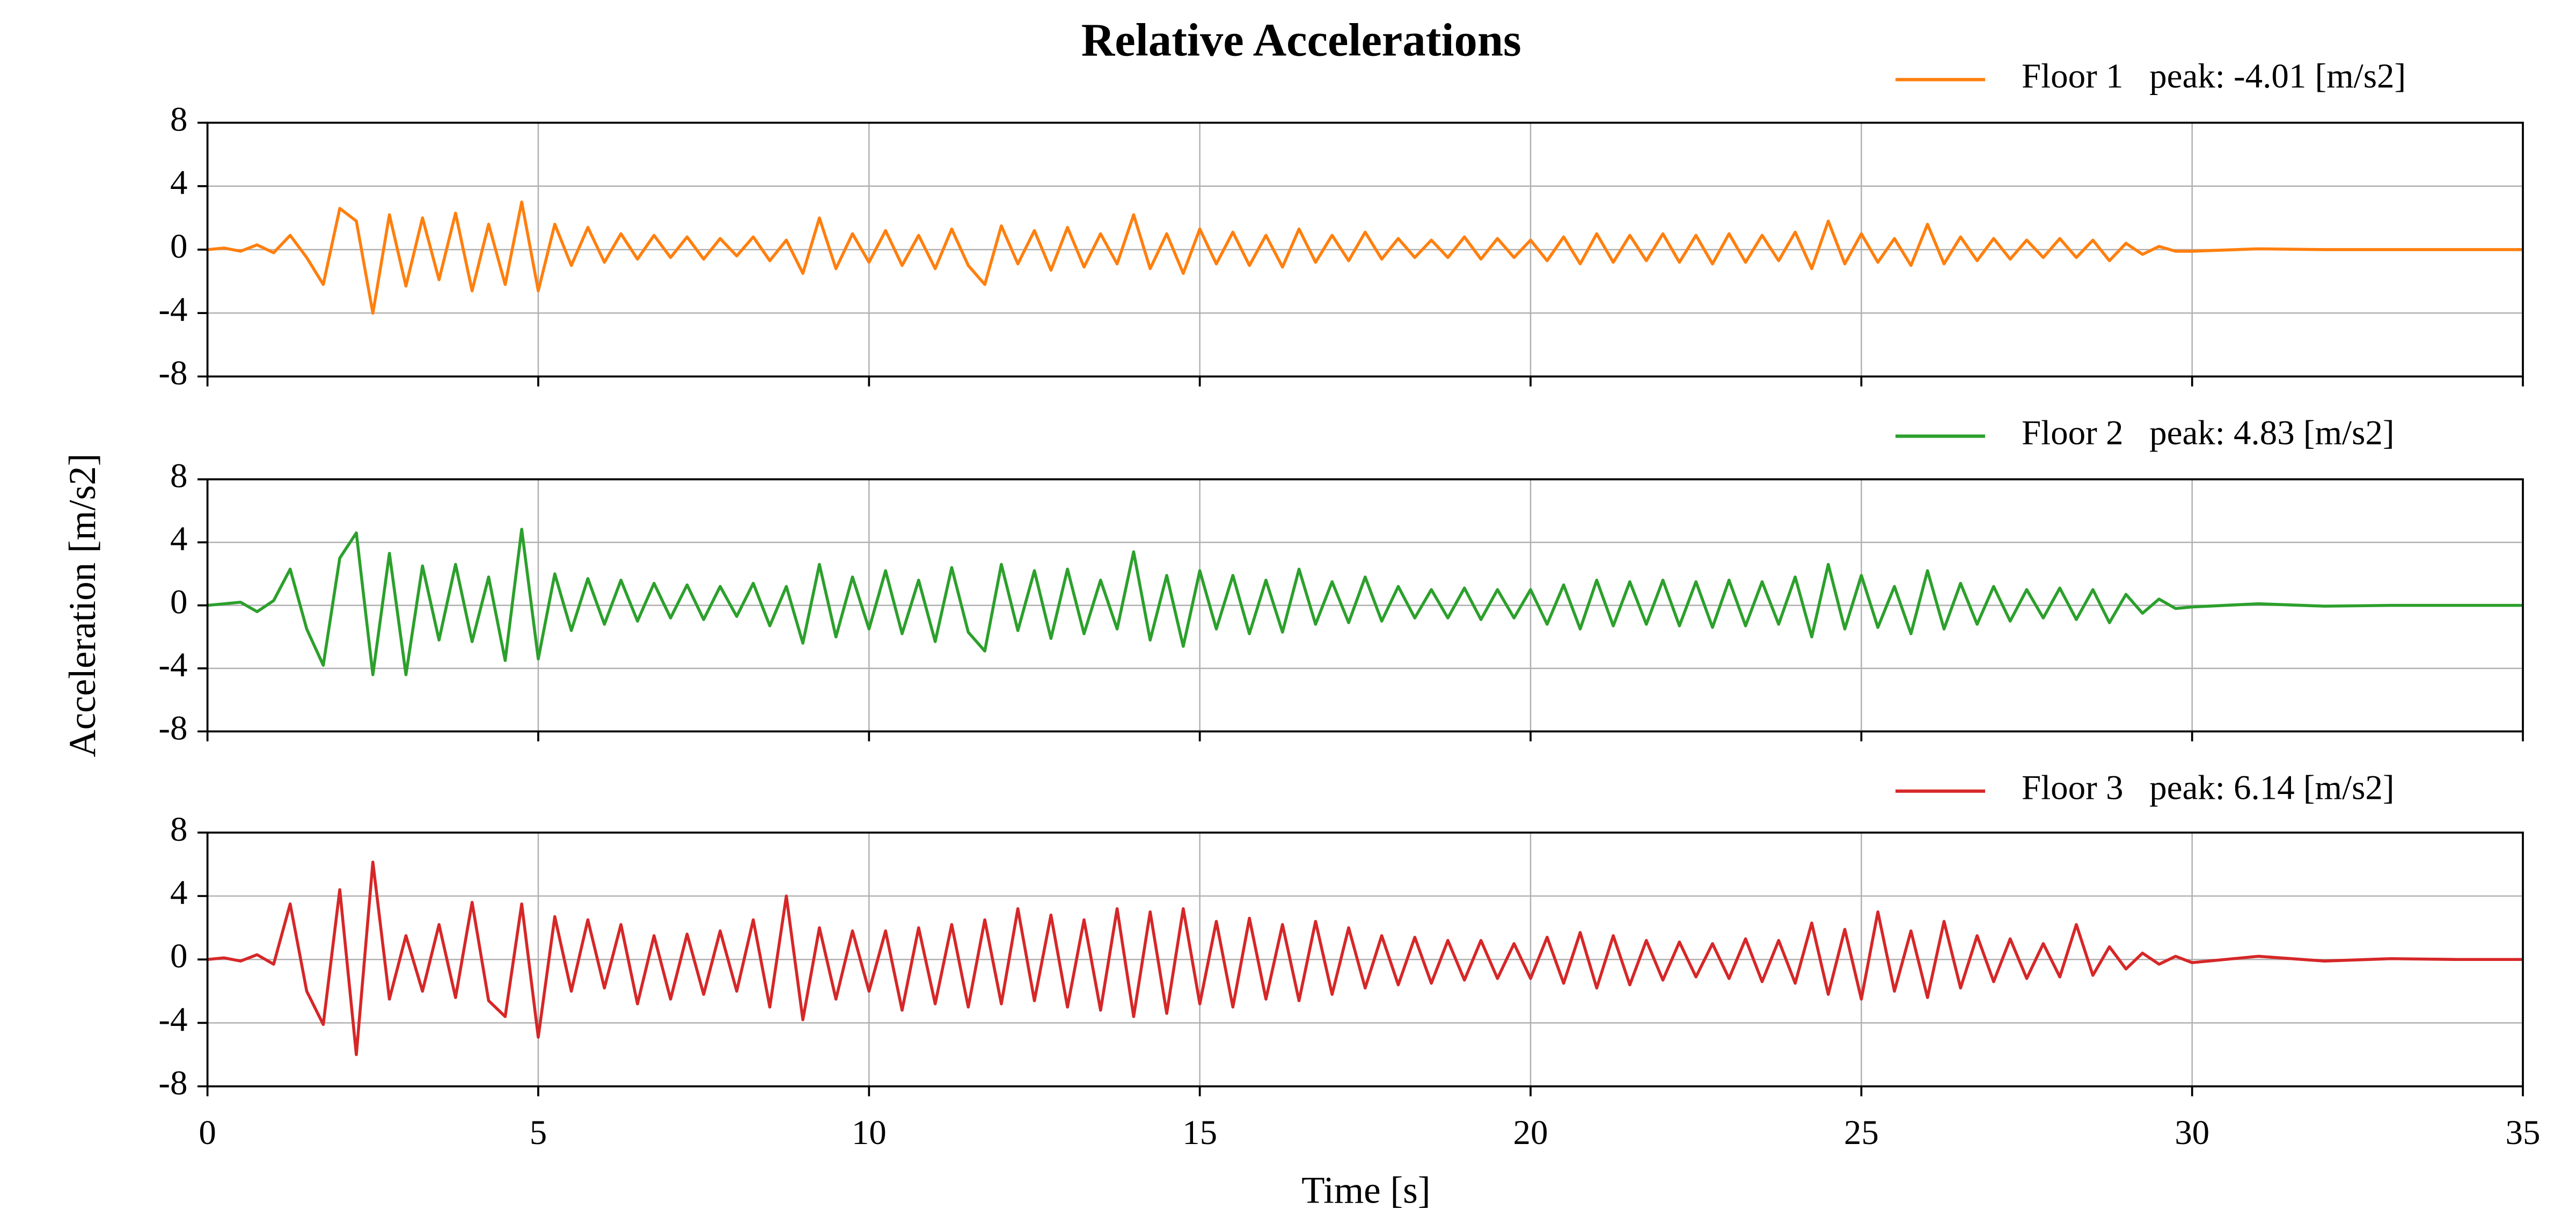  What do you see at coordinates (2208, 788) in the screenshot?
I see `legend-label: Floor 3 peak: 6.14 [m/s2]` at bounding box center [2208, 788].